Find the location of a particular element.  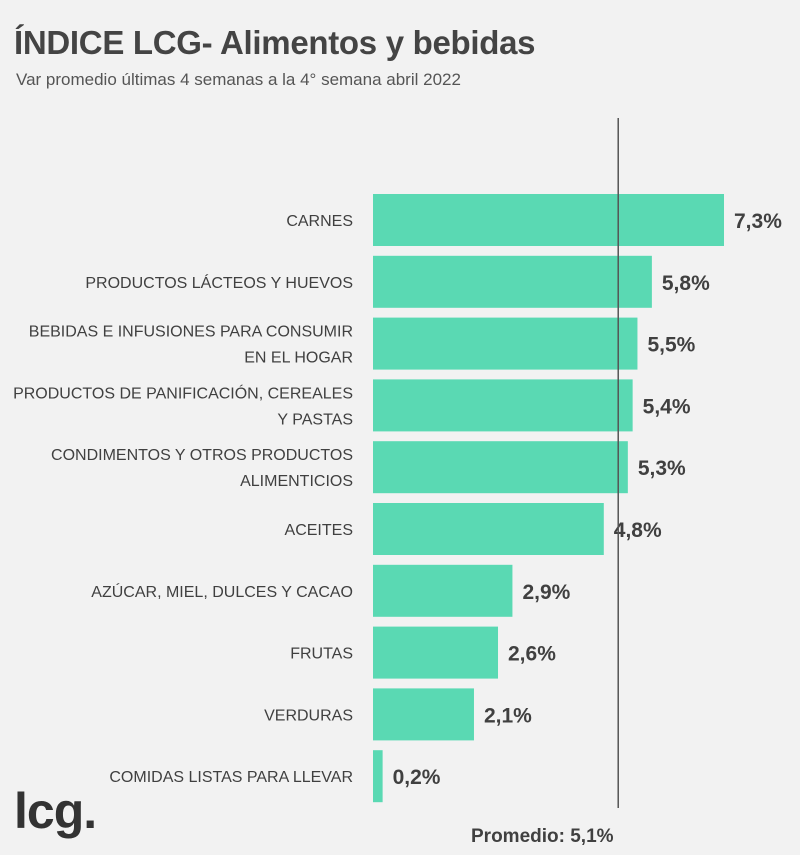

value-label: 5,8% is located at coordinates (686, 283).